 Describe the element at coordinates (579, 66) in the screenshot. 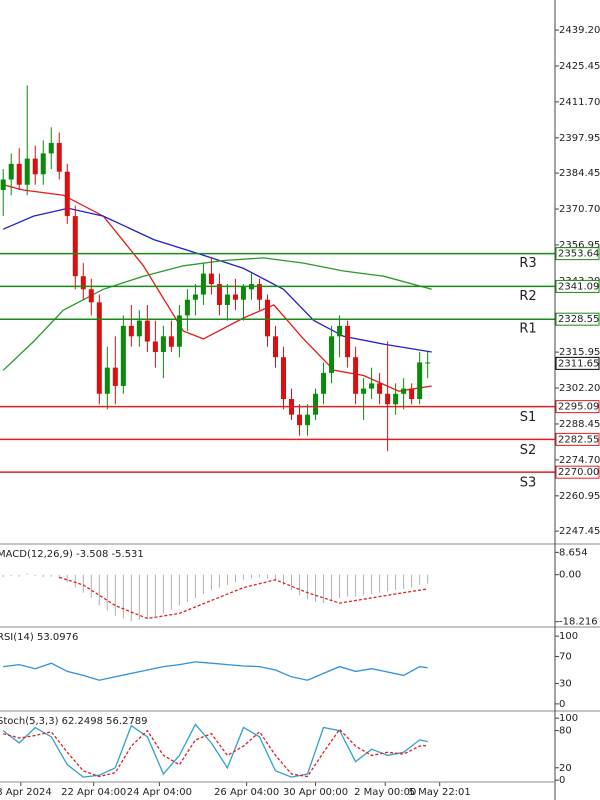

I see `y-tick-label: 2425.45` at that location.